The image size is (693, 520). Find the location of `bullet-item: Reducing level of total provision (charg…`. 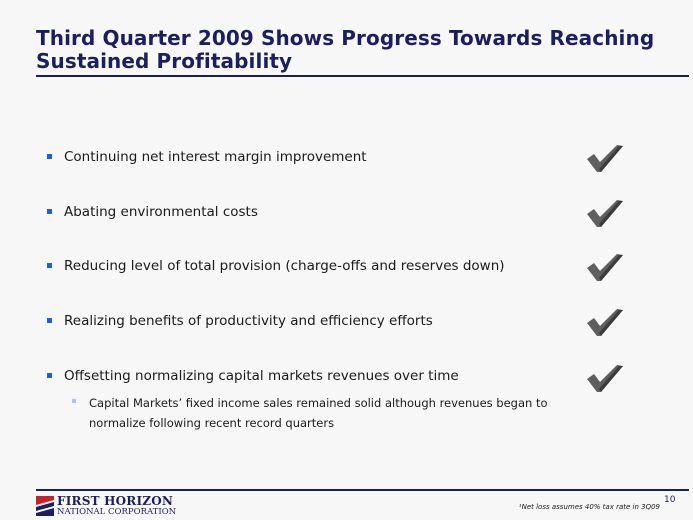

bullet-item: Reducing level of total provision (charg… is located at coordinates (307, 266).